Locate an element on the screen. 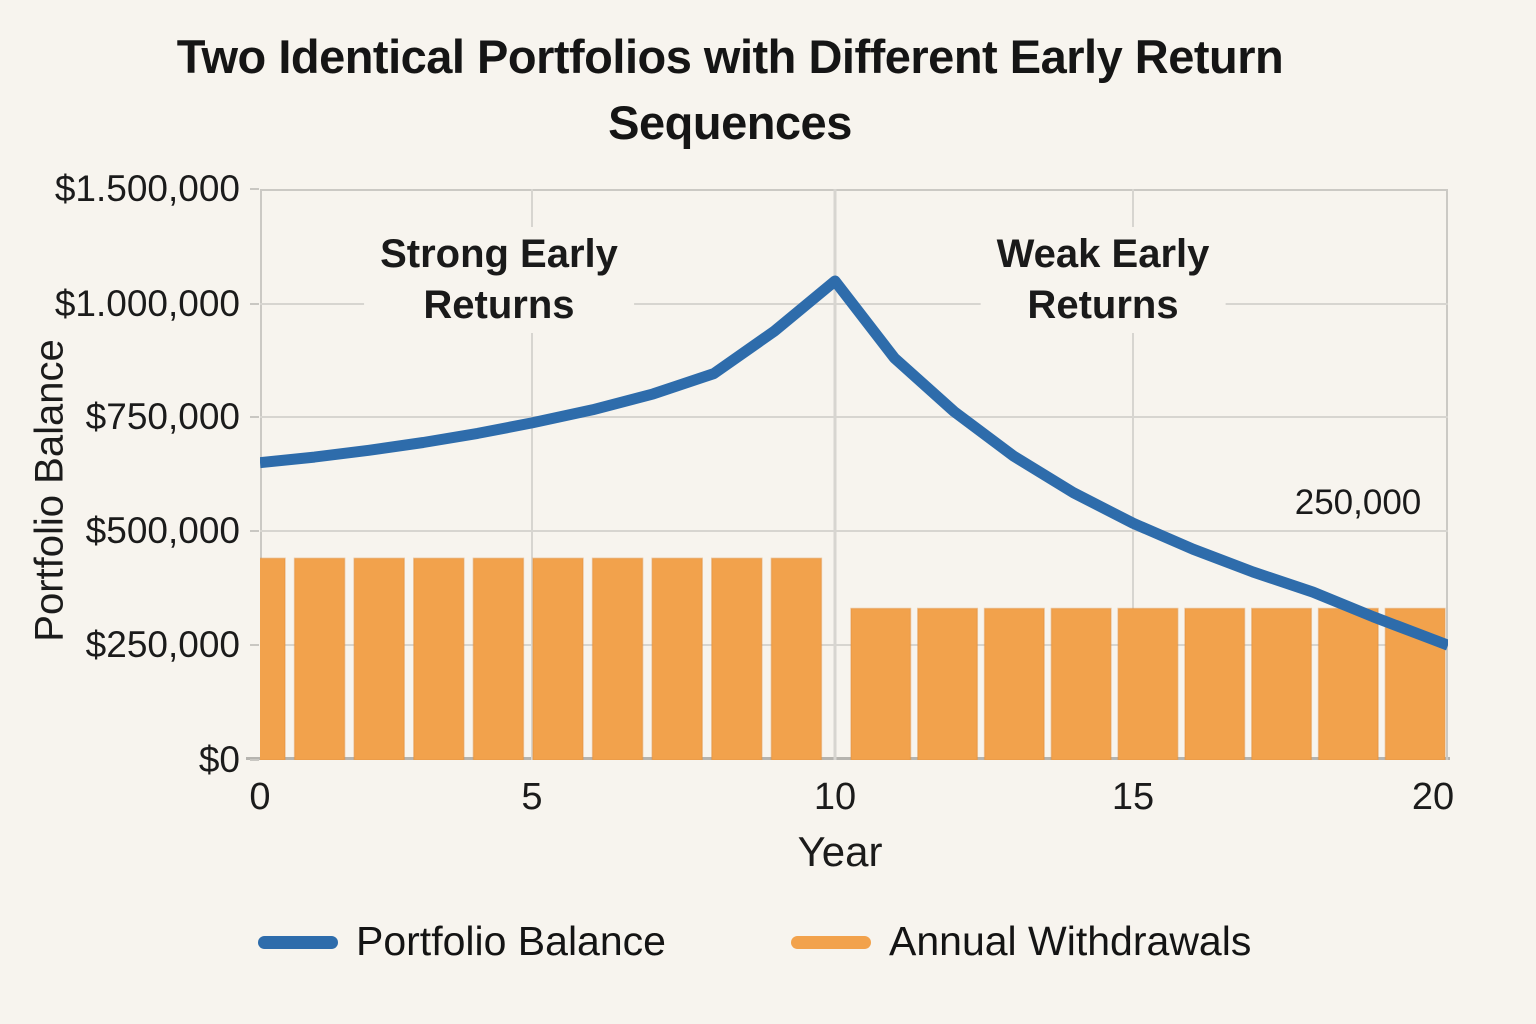 The height and width of the screenshot is (1024, 1536). annotation-strong-early-returns: Strong Early Returns is located at coordinates (499, 280).